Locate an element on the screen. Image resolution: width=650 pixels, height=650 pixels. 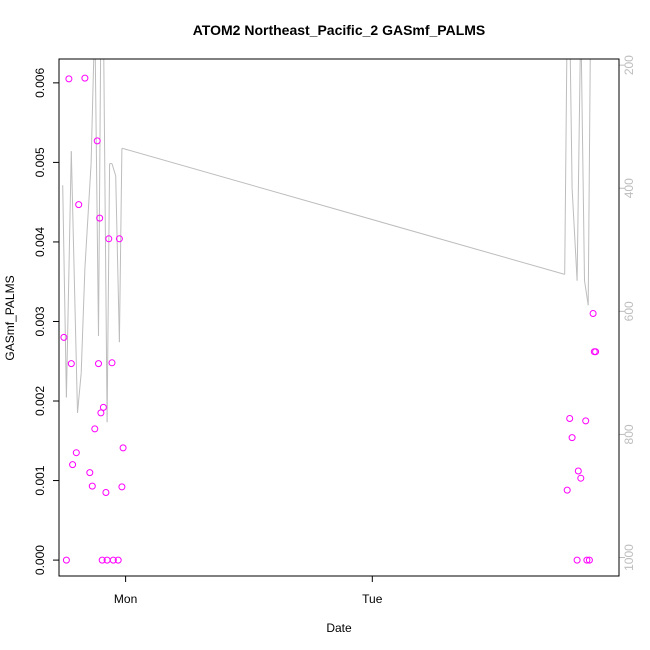
y-tick-label: 0.003 is located at coordinates (40, 321).